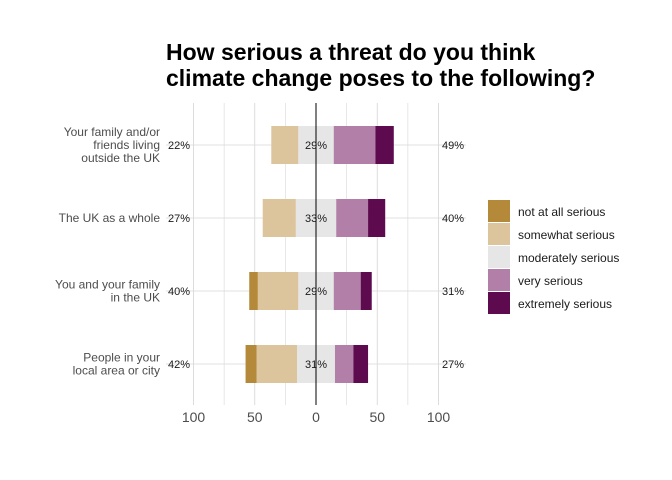  What do you see at coordinates (453, 365) in the screenshot?
I see `right-percent-label: 27%` at bounding box center [453, 365].